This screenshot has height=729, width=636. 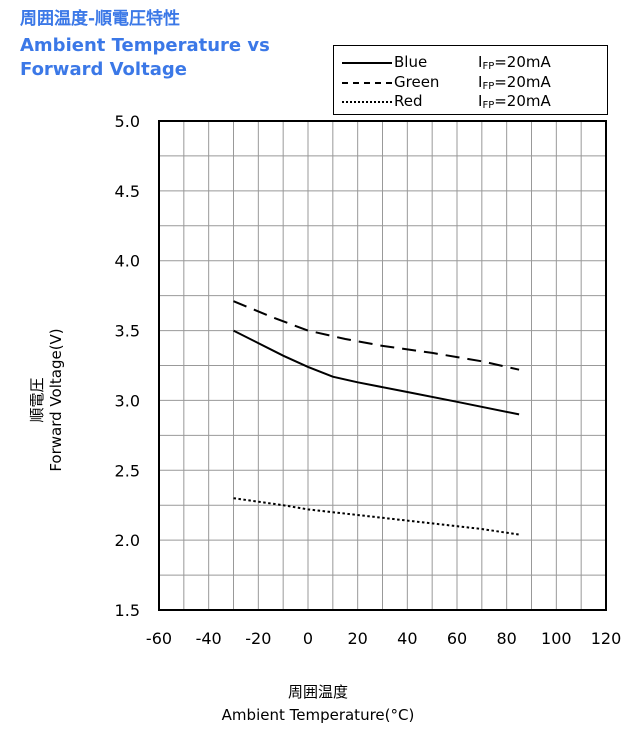 I want to click on x-tick-labels: -60 -40 -20 0 20 40 60 80 100 120, so click(x=383, y=638).